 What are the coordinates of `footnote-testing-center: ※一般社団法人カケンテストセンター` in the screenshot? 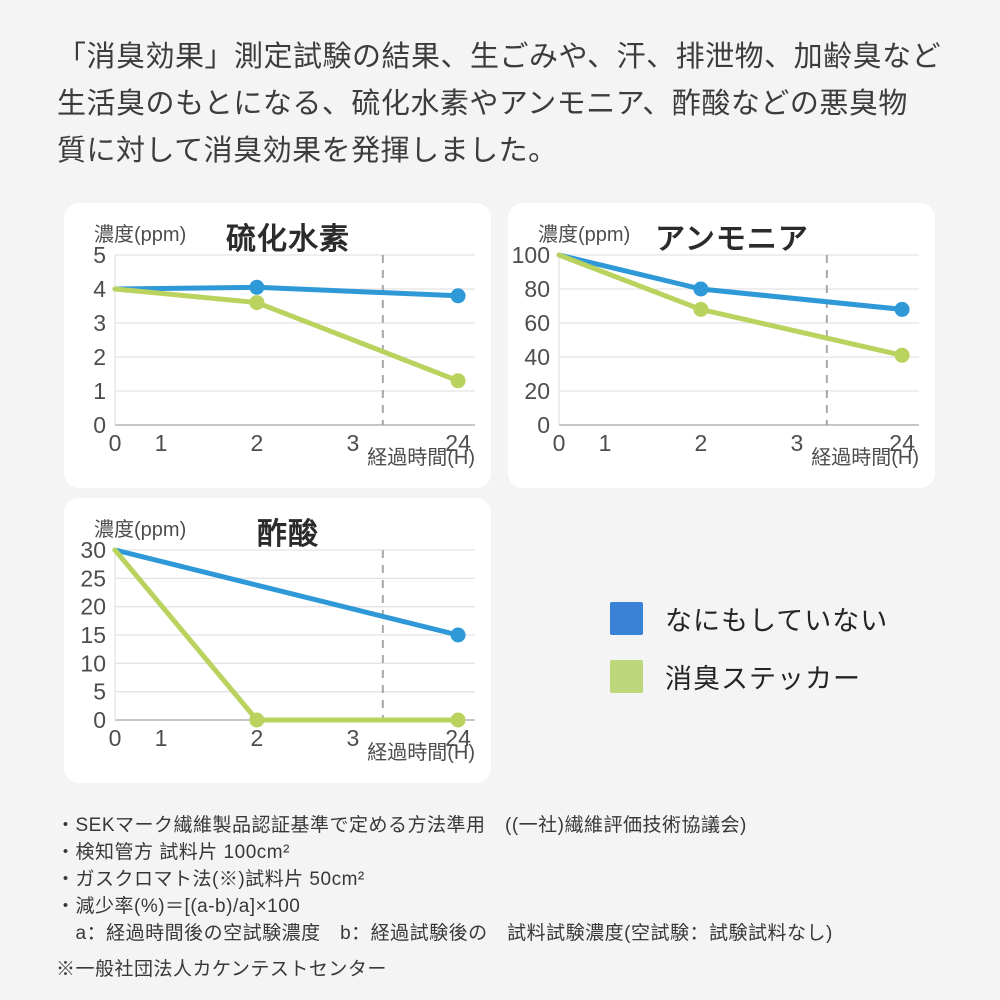 It's located at (221, 969).